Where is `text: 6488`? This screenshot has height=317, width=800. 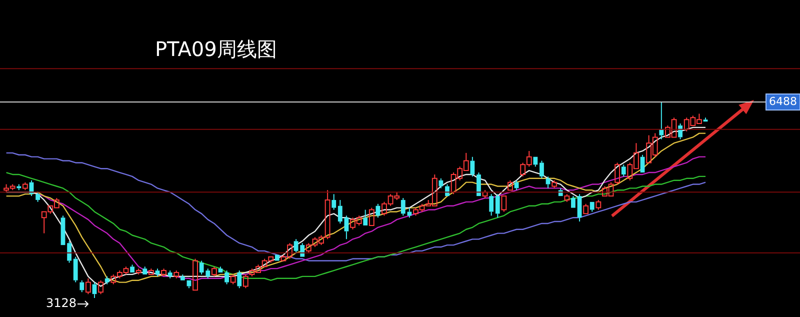 text: 6488 is located at coordinates (783, 101).